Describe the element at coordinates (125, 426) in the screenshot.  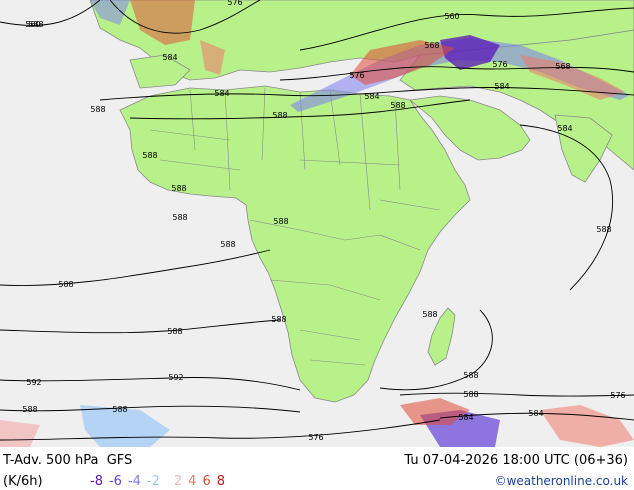
I see `cold-advection-sw` at that location.